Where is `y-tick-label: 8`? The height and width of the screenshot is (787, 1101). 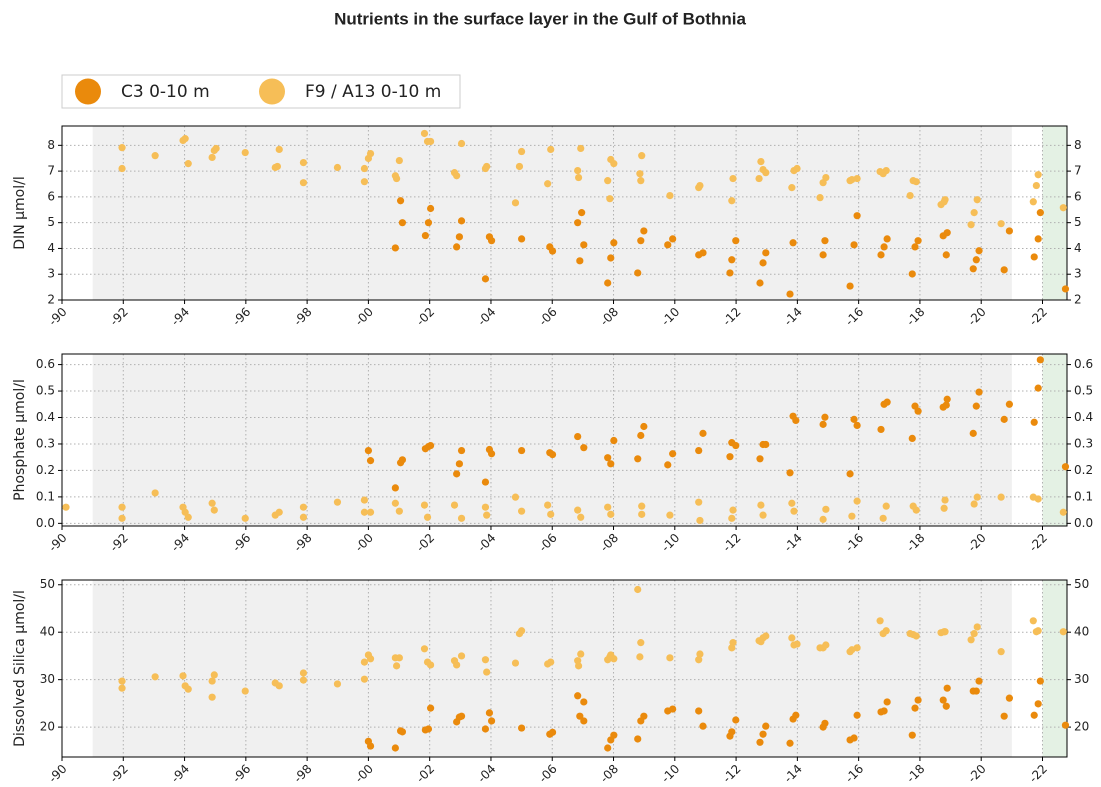
y-tick-label: 8 is located at coordinates (51, 145).